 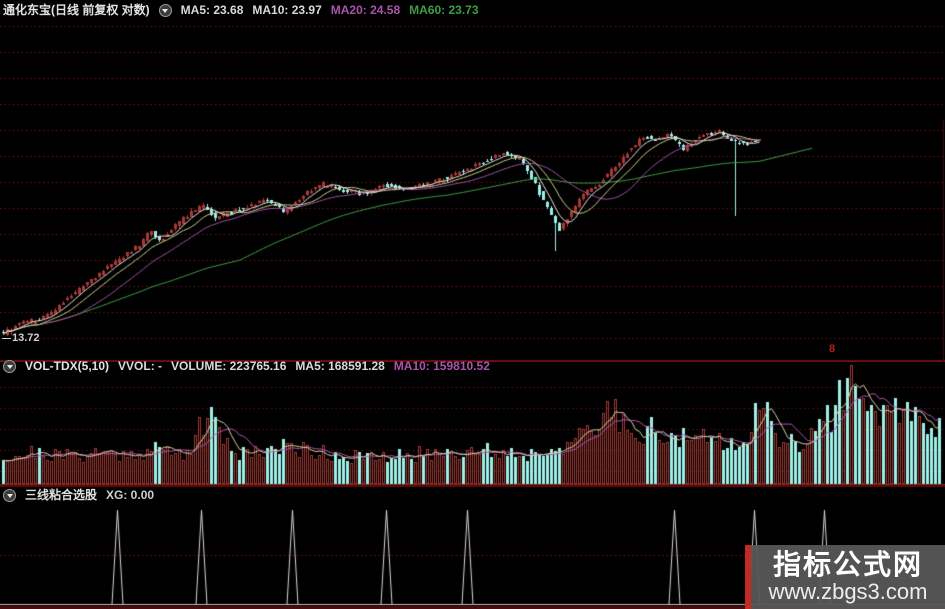 What do you see at coordinates (21, 338) in the screenshot?
I see `price-low-label: 13.72` at bounding box center [21, 338].